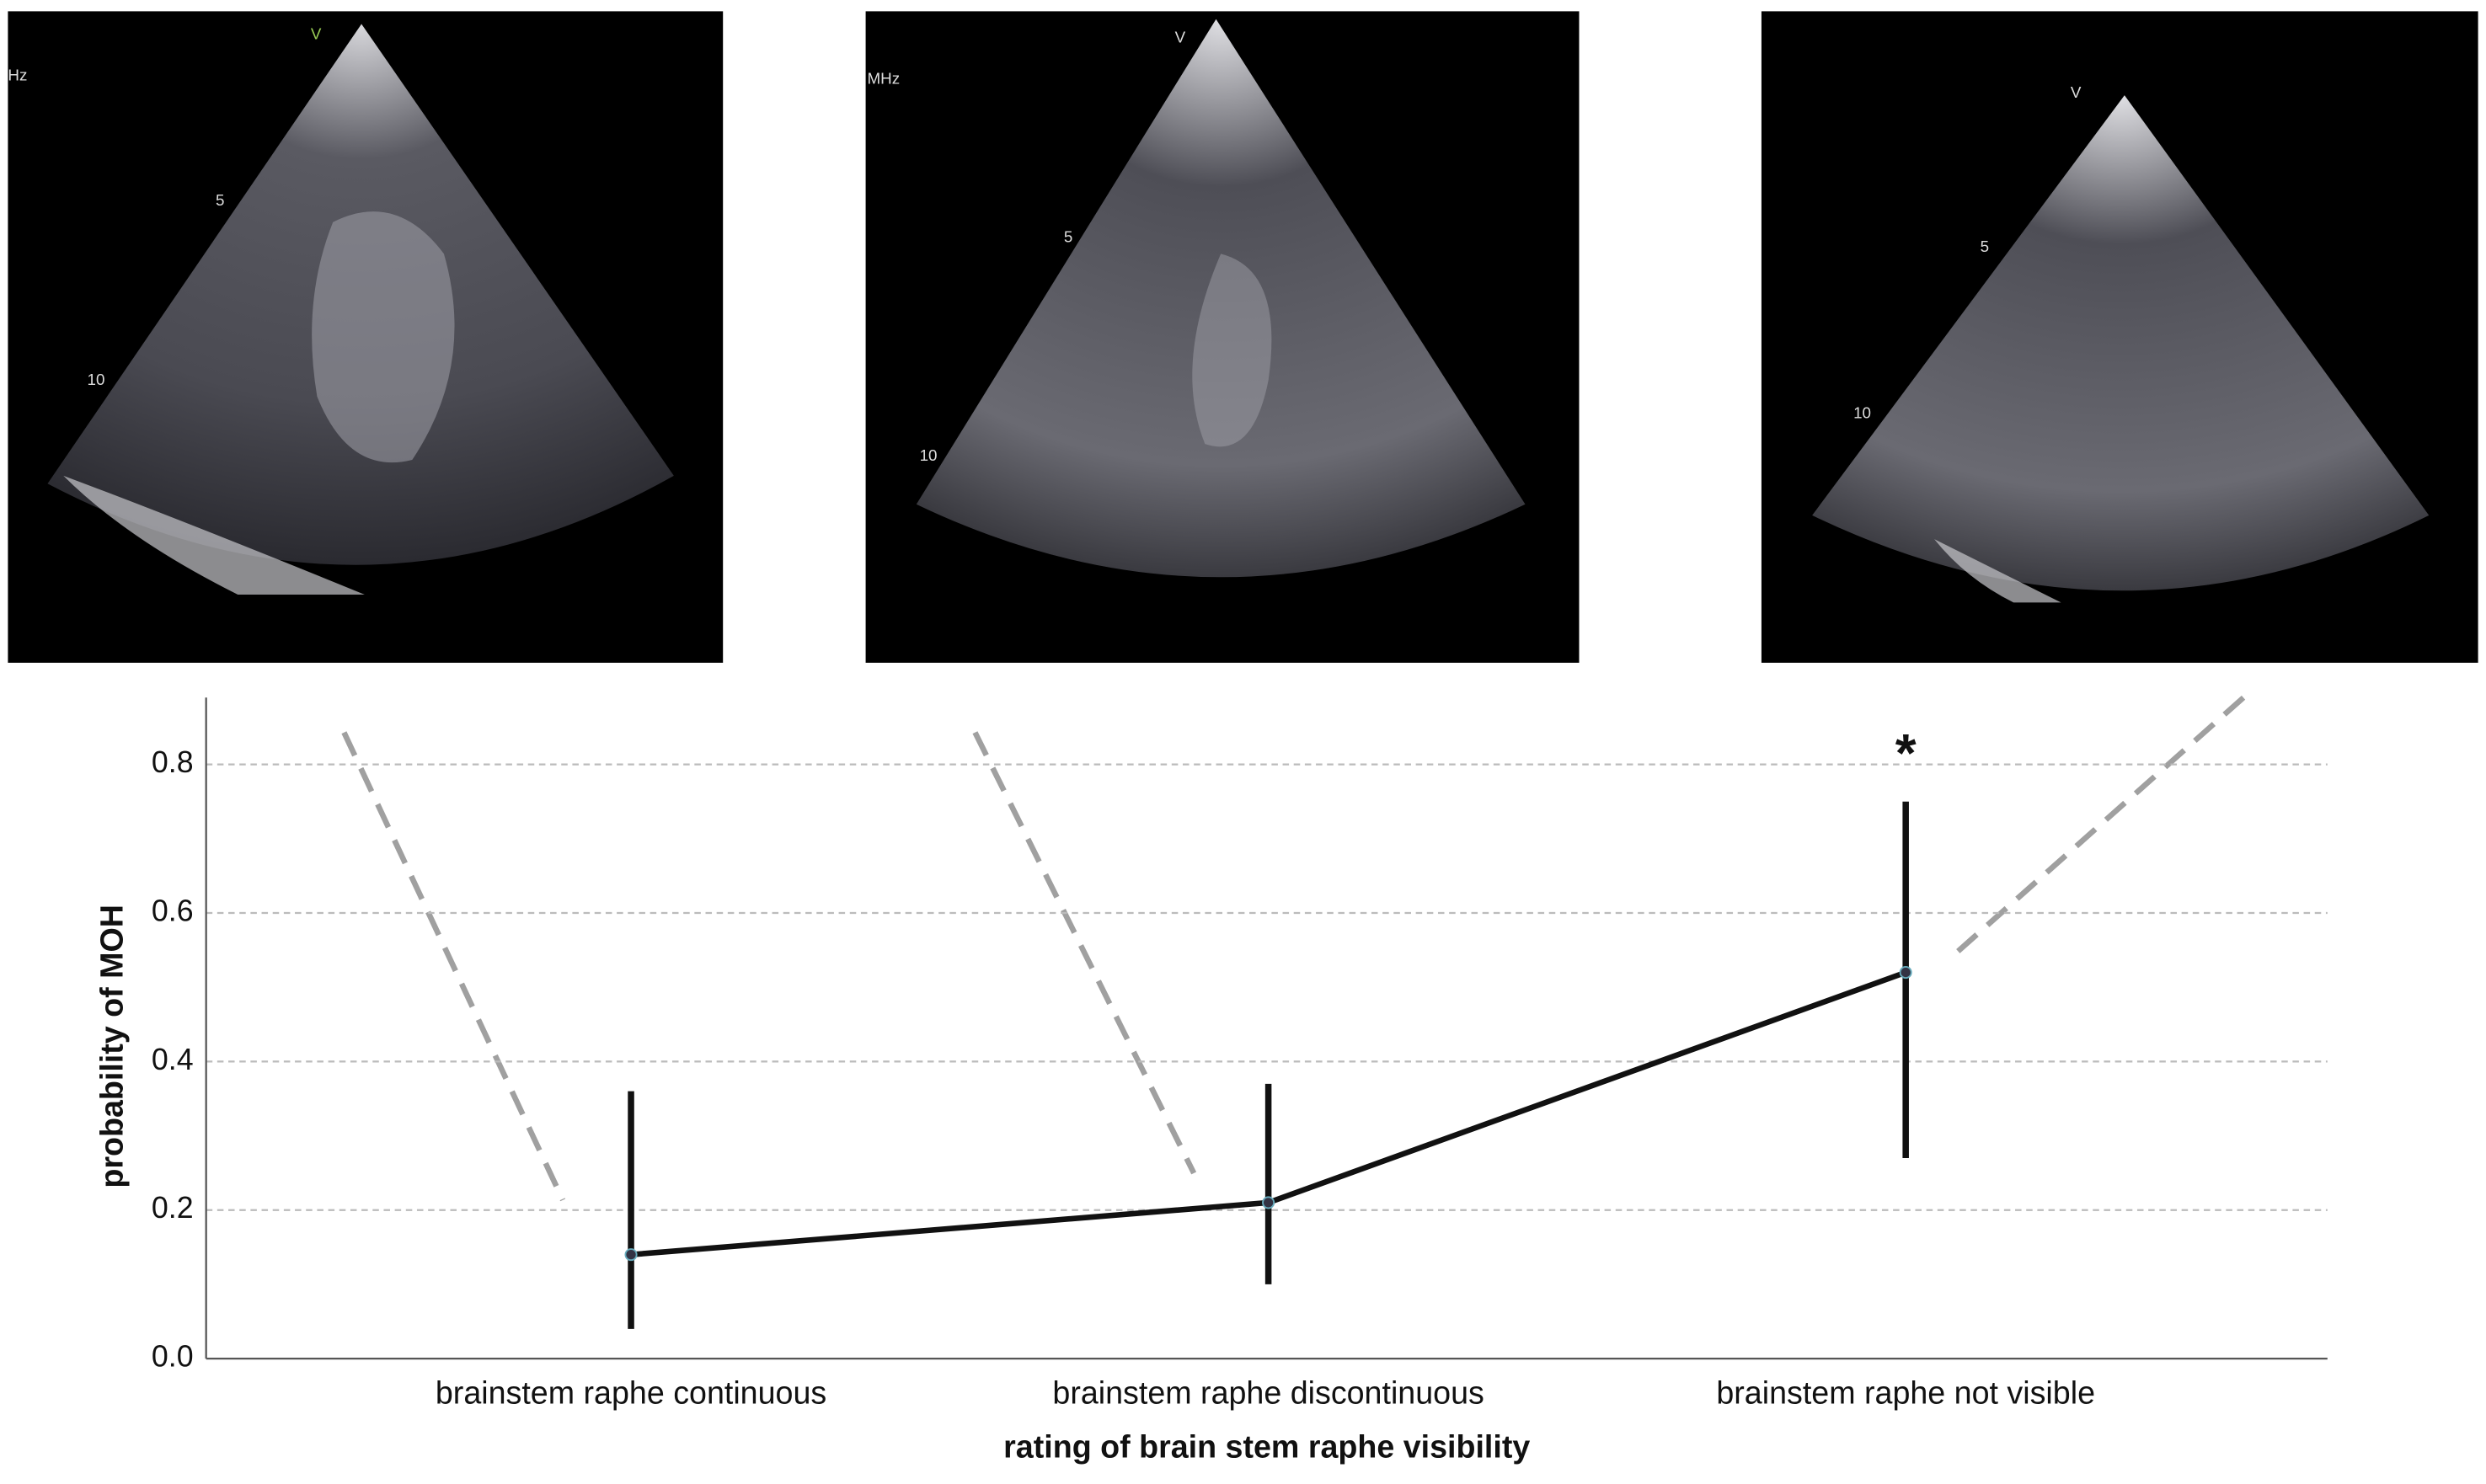 This screenshot has width=2486, height=1484. What do you see at coordinates (17, 76) in the screenshot?
I see `us-label: Hz` at bounding box center [17, 76].